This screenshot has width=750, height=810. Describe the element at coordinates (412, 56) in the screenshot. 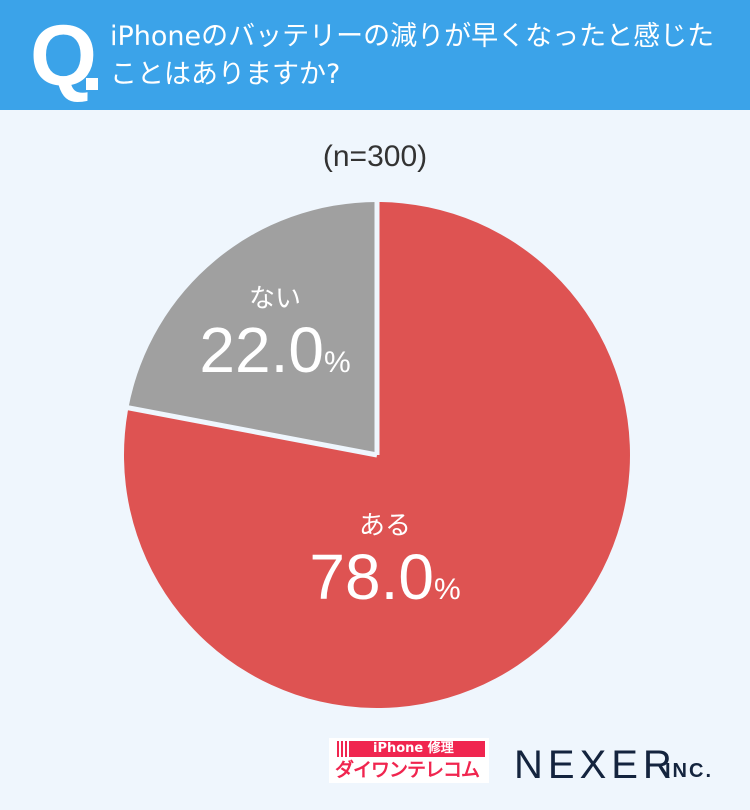

I see `question-text: iPhoneのバッテリーの減りが早くなったと感じた ことはありますか?` at that location.